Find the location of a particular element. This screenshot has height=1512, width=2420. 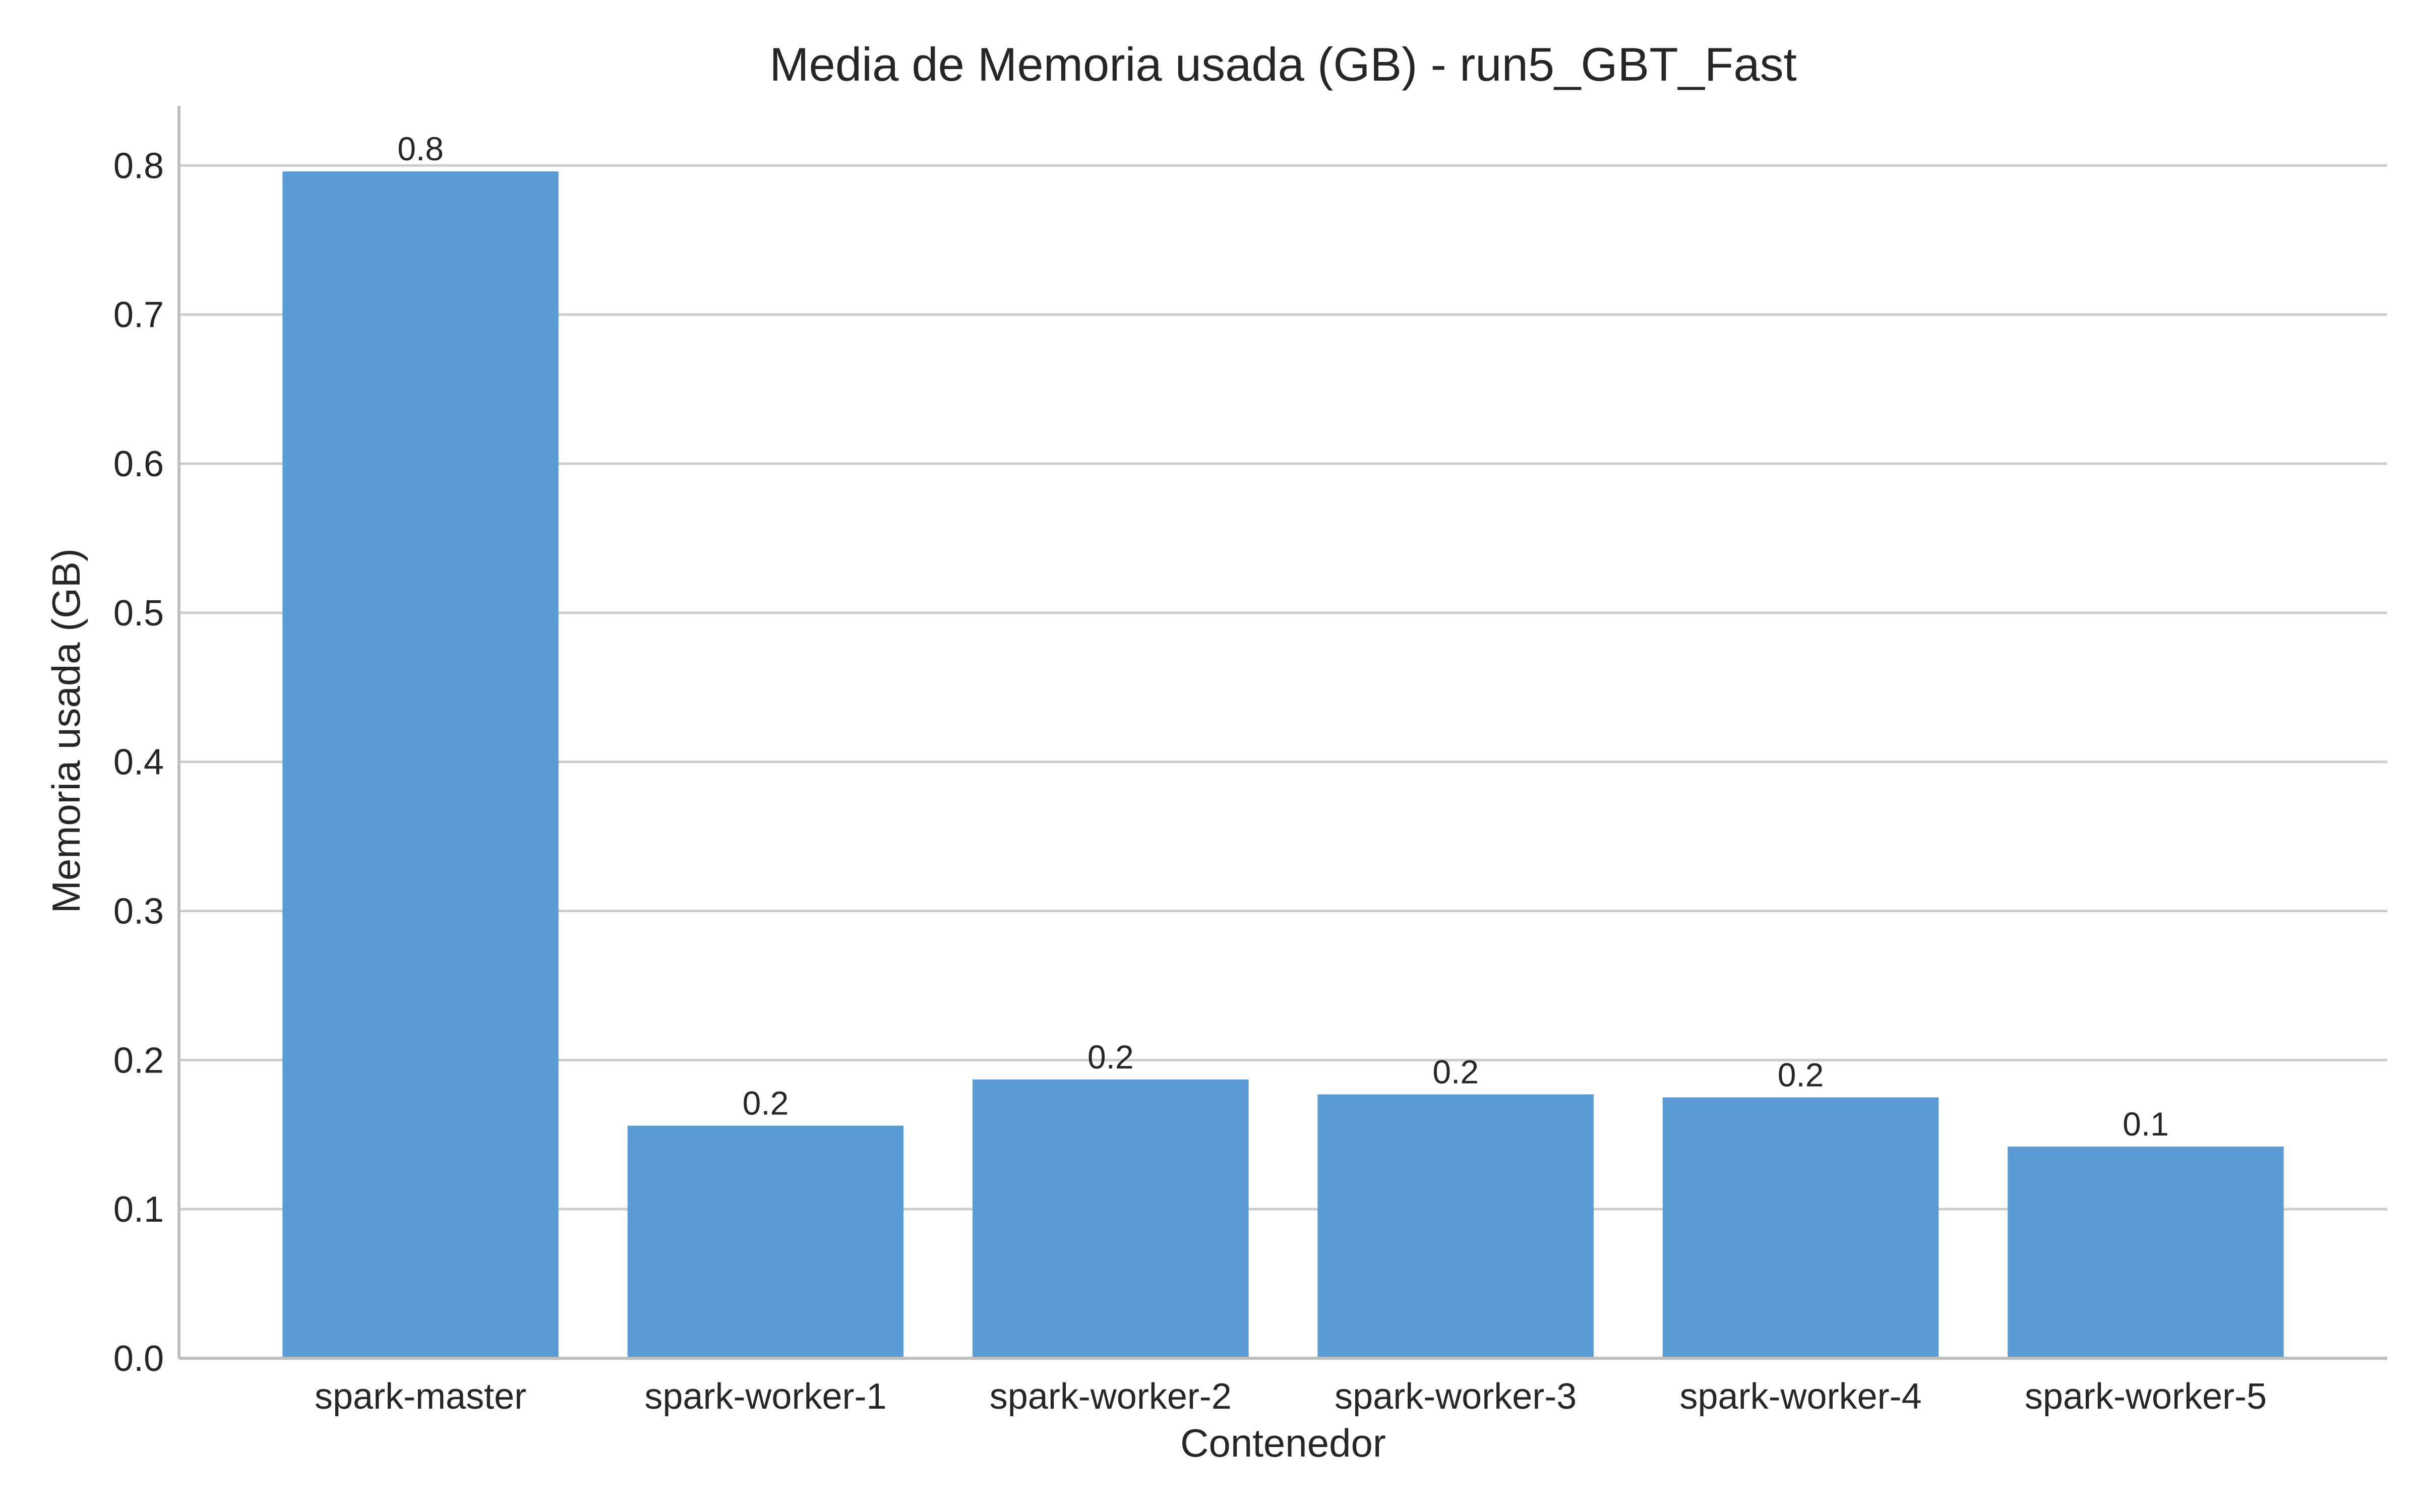

y-tick-labels: 0.0 0.1 0.2 0.3 0.4 0.5 0.6 0.7 0.8 is located at coordinates (138, 763).